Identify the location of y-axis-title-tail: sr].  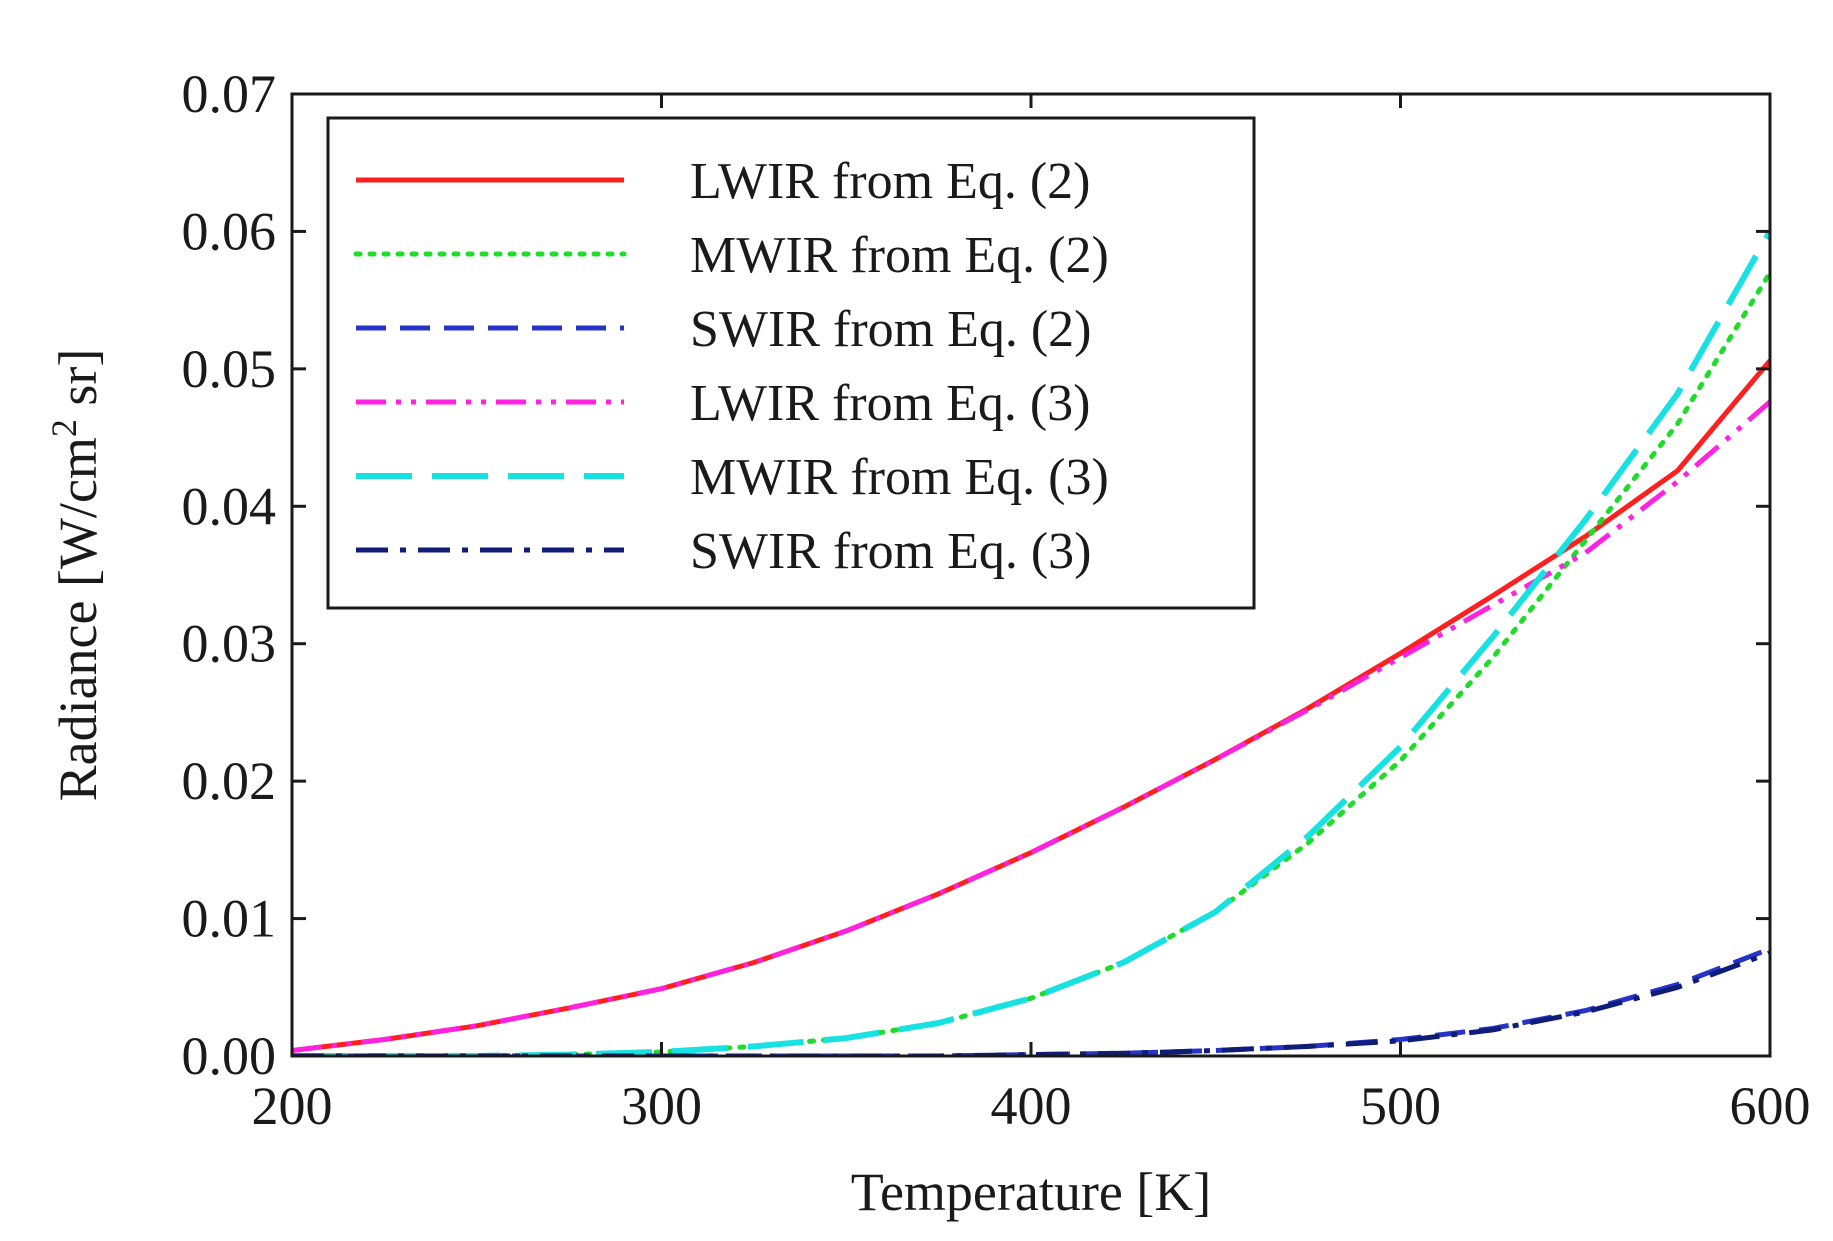
(78, 384).